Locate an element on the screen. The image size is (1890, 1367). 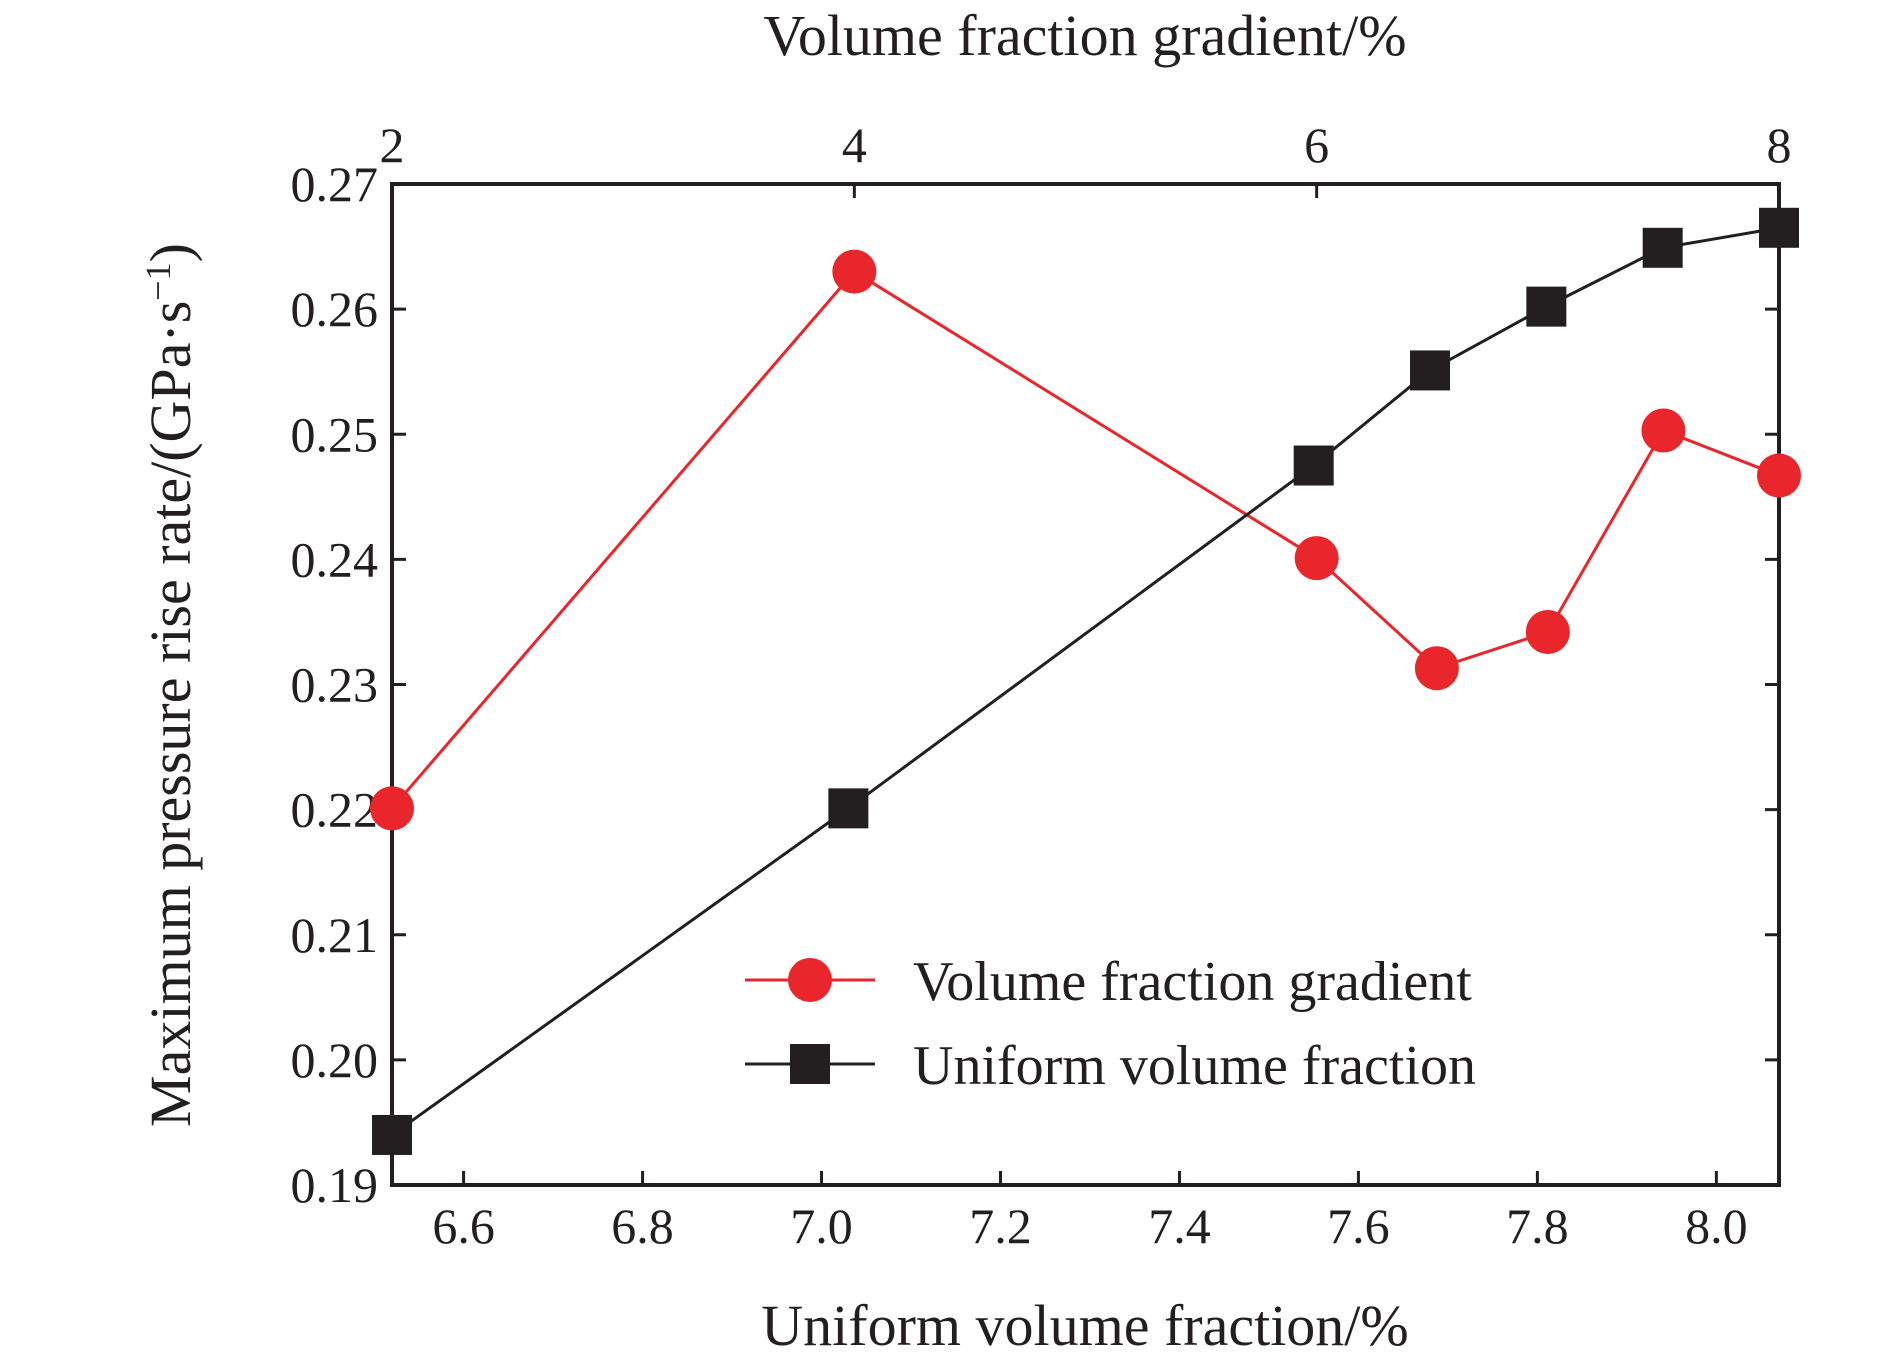
y-axis-title-main: Maximum pressure rise rate/(GPa·s is located at coordinates (170, 714).